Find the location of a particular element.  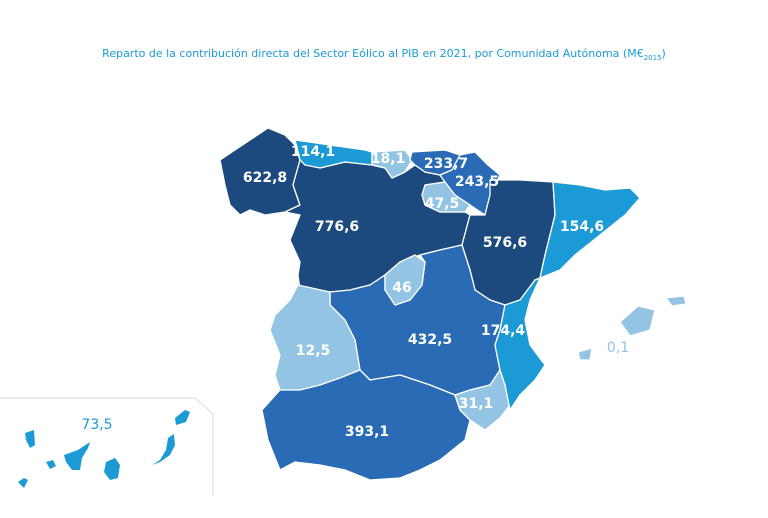

region-andalucia is located at coordinates (366, 425).